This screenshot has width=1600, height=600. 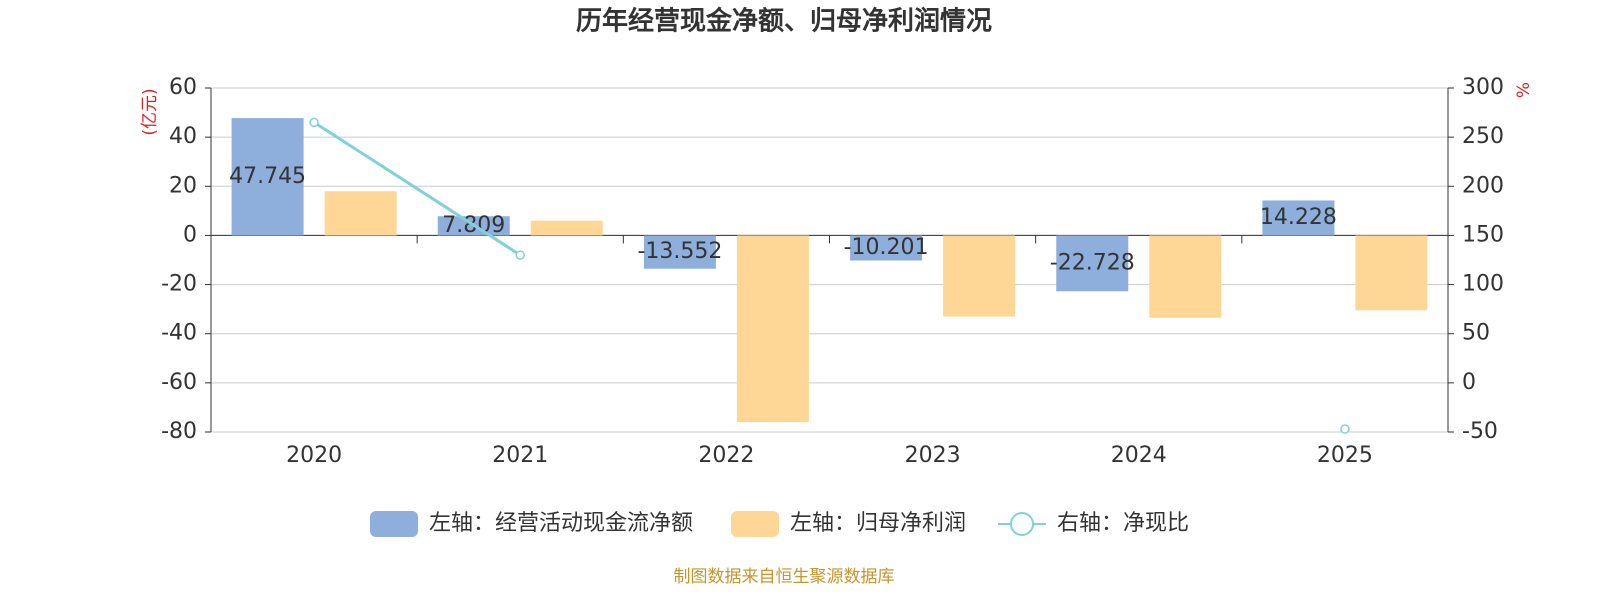 I want to click on legend-label: 右轴：净现比, so click(x=1123, y=523).